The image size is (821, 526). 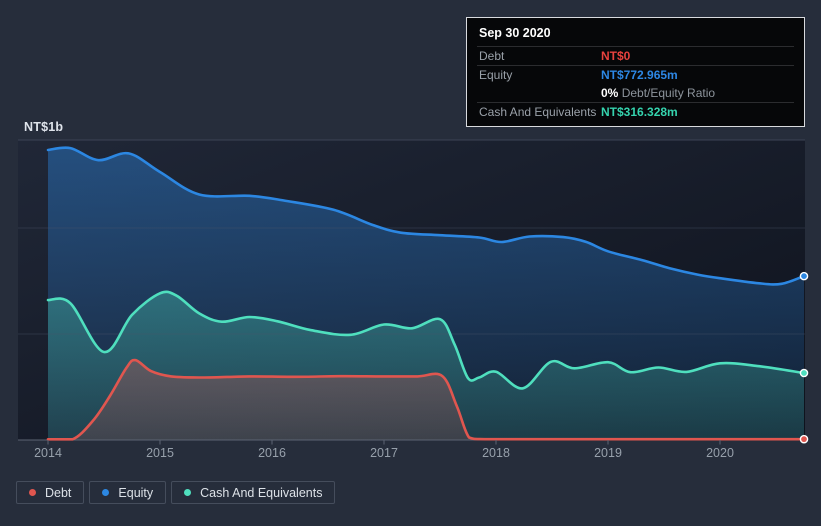 What do you see at coordinates (384, 453) in the screenshot?
I see `x-axis-label: 2017` at bounding box center [384, 453].